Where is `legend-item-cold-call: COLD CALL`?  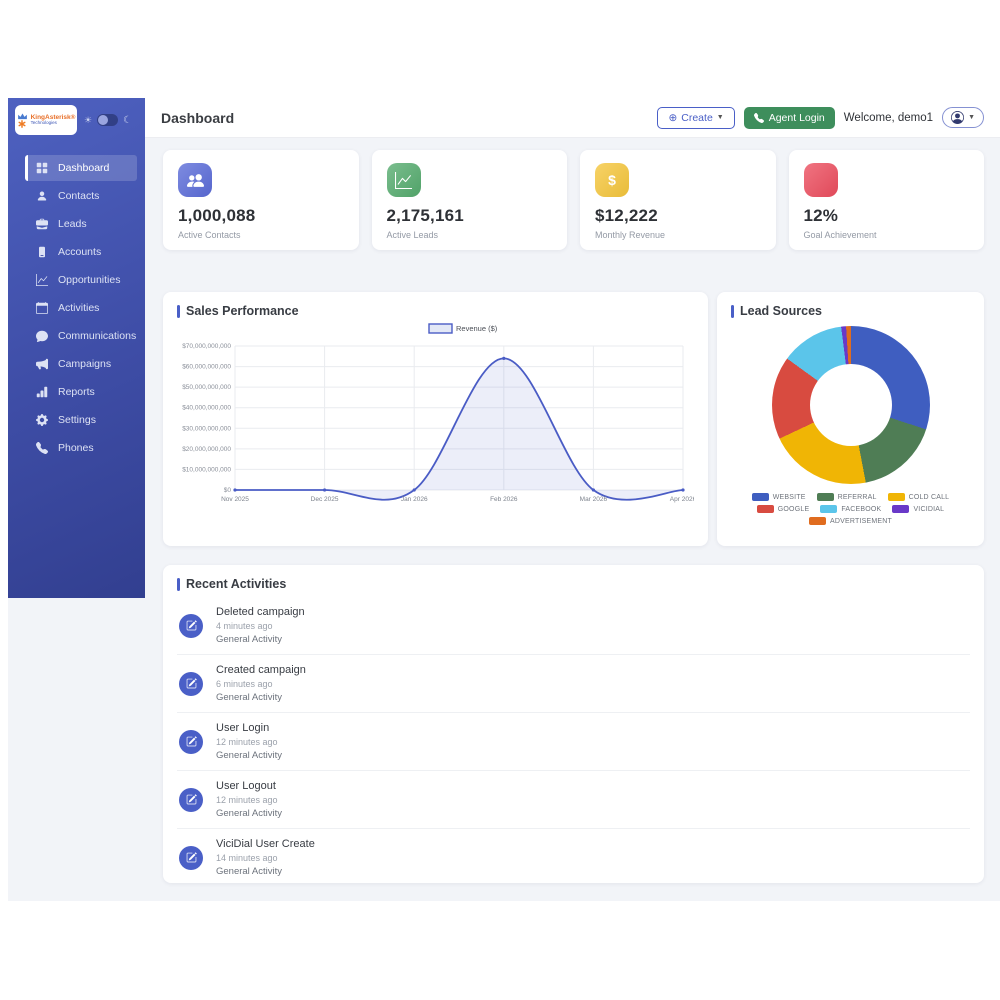
legend-item-cold-call: COLD CALL is located at coordinates (918, 497).